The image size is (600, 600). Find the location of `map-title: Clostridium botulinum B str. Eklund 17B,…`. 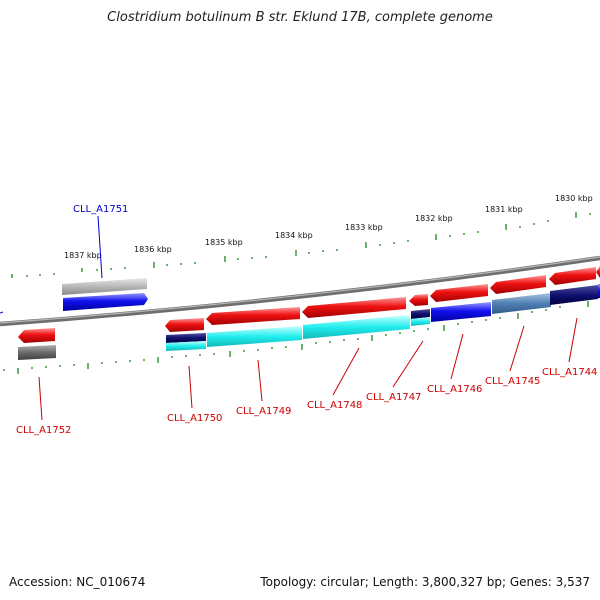

map-title: Clostridium botulinum B str. Eklund 17B,… is located at coordinates (300, 17).